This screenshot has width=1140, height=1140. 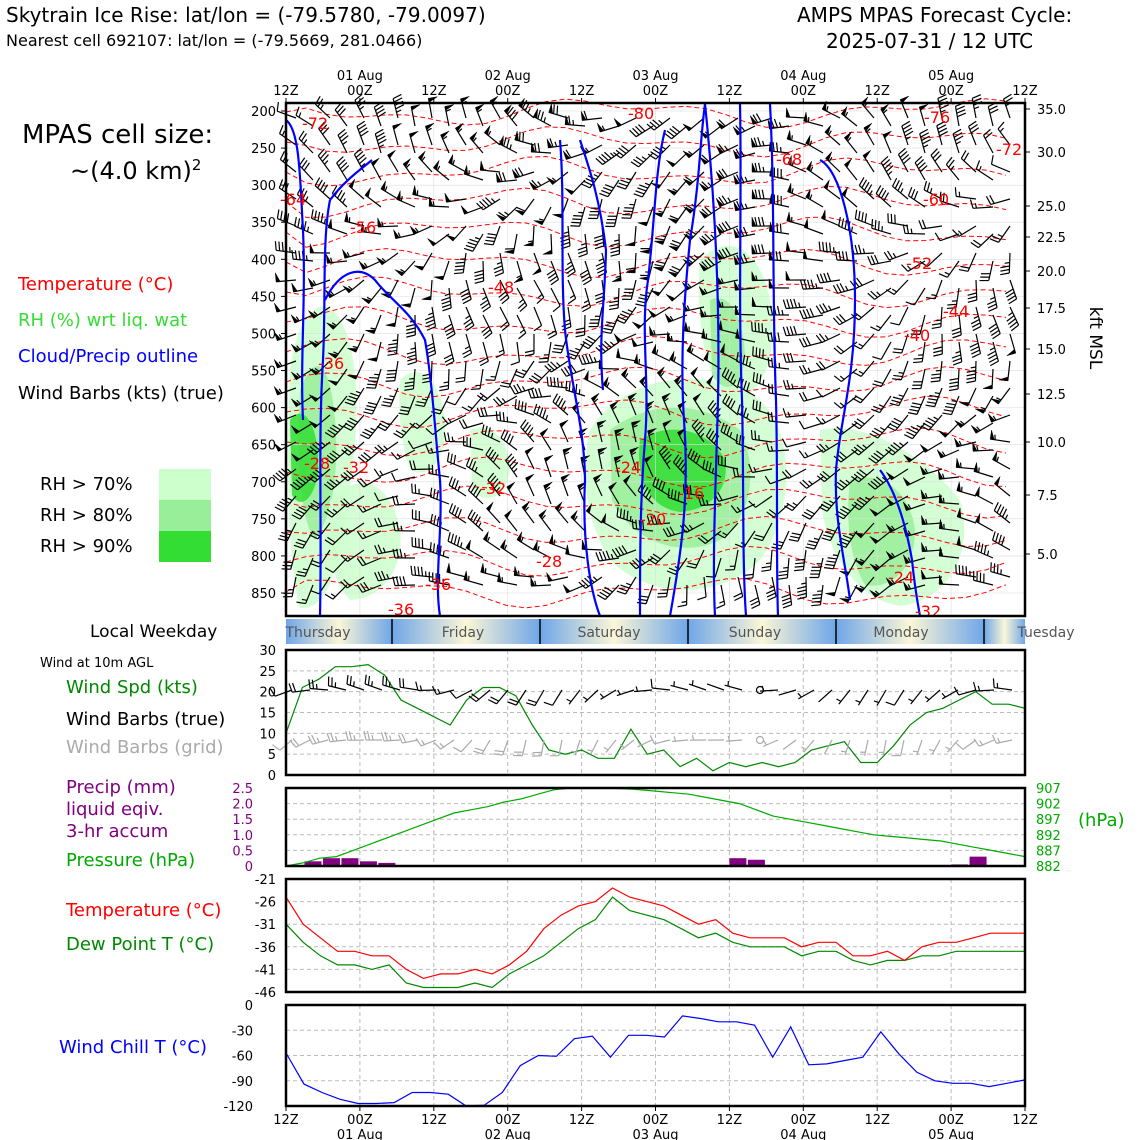 I want to click on wind10-heading: Wind at 10m AGL, so click(x=97, y=663).